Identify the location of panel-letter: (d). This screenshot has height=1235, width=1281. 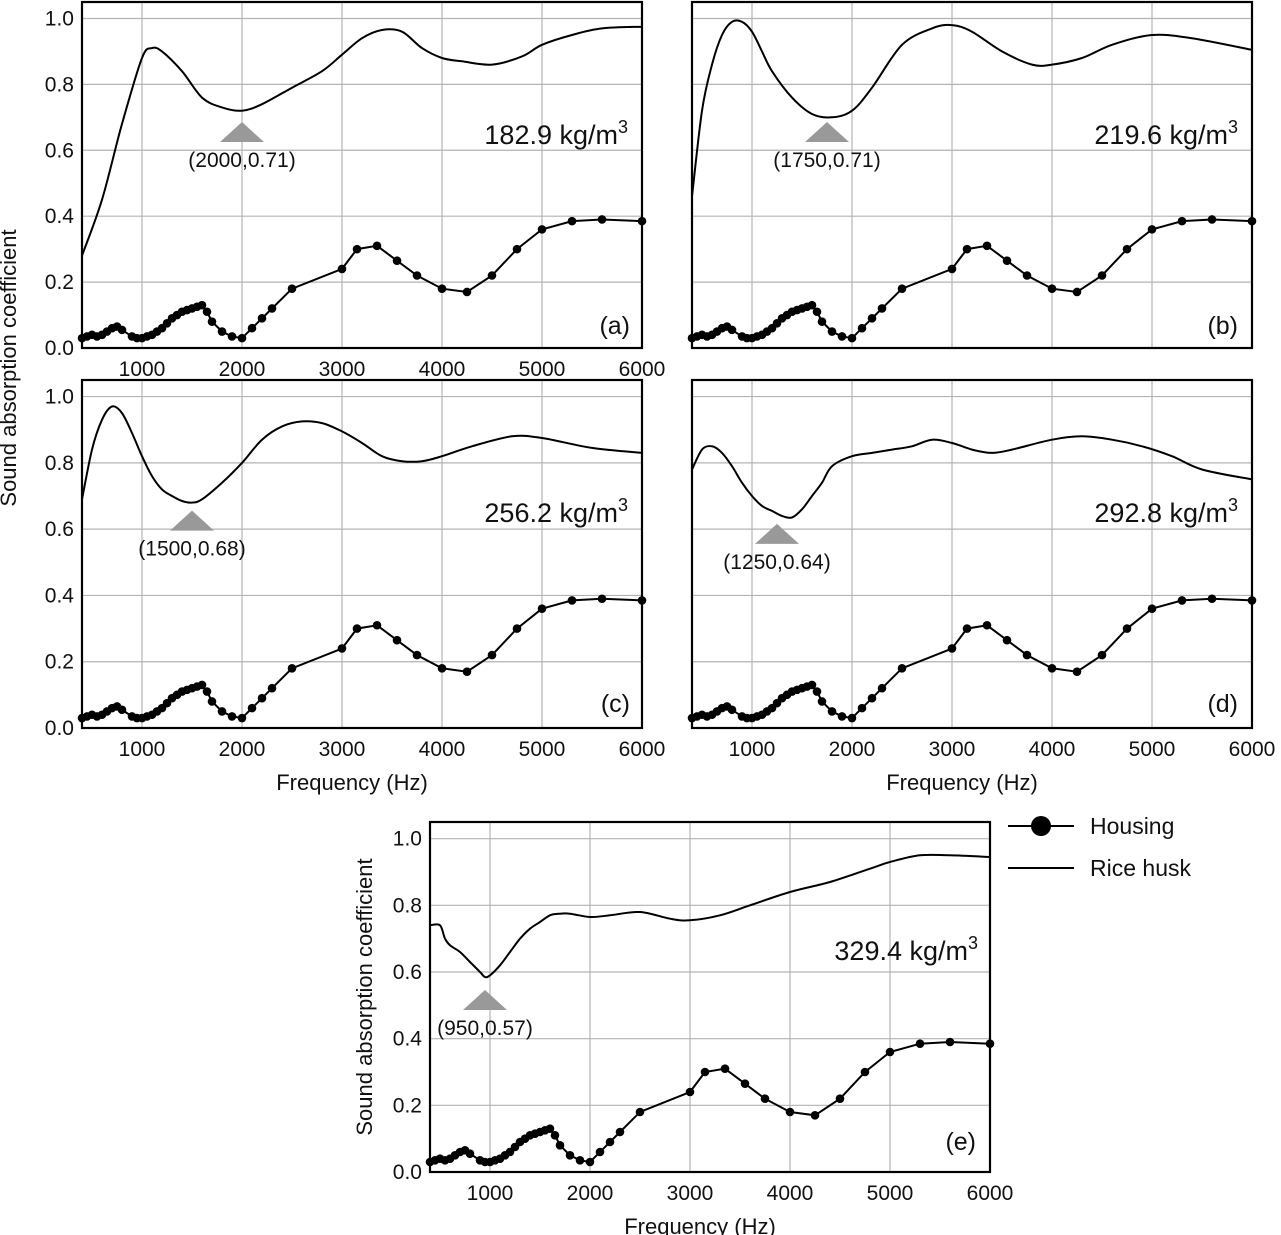
(1222, 704).